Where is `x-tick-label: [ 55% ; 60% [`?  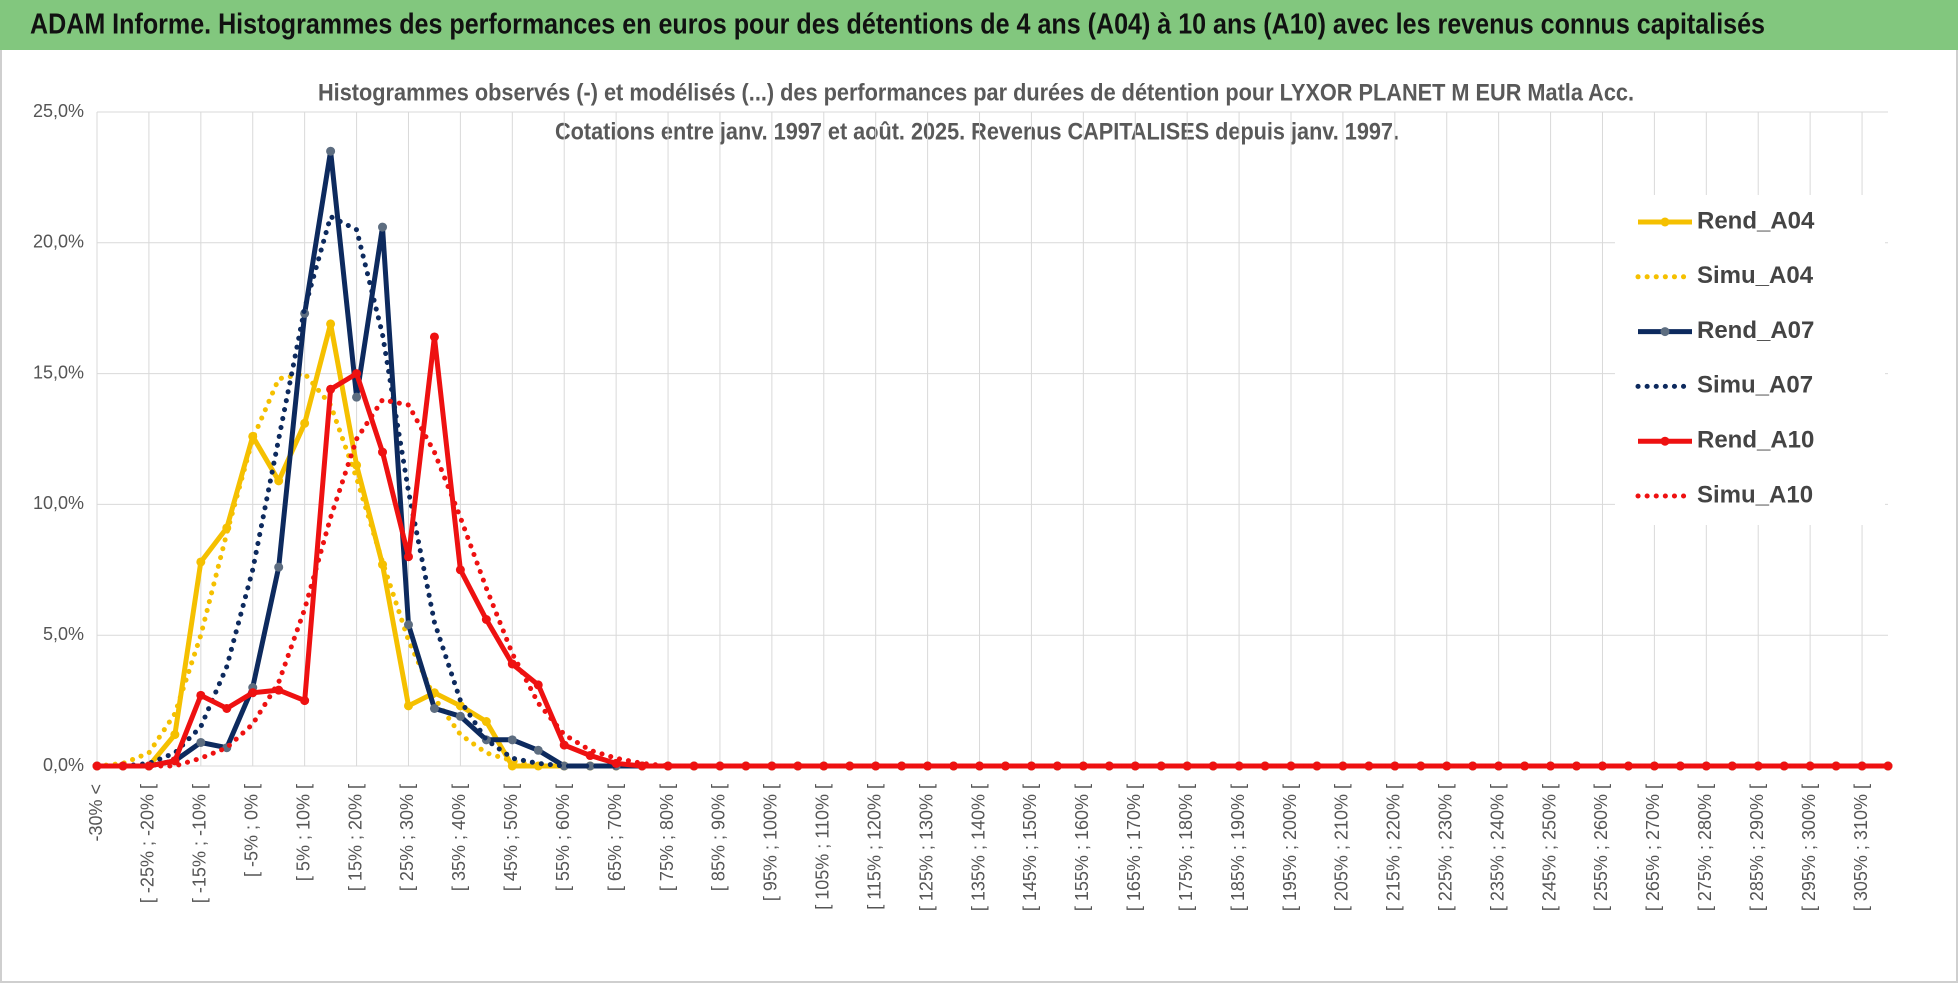 x-tick-label: [ 55% ; 60% [ is located at coordinates (563, 837).